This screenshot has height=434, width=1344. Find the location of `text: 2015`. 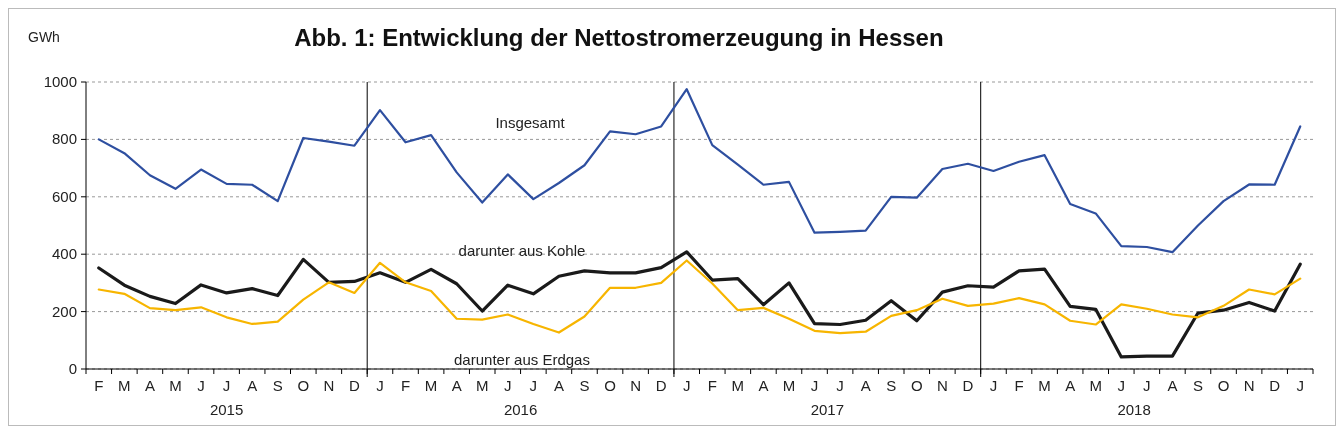

text: 2015 is located at coordinates (226, 409).